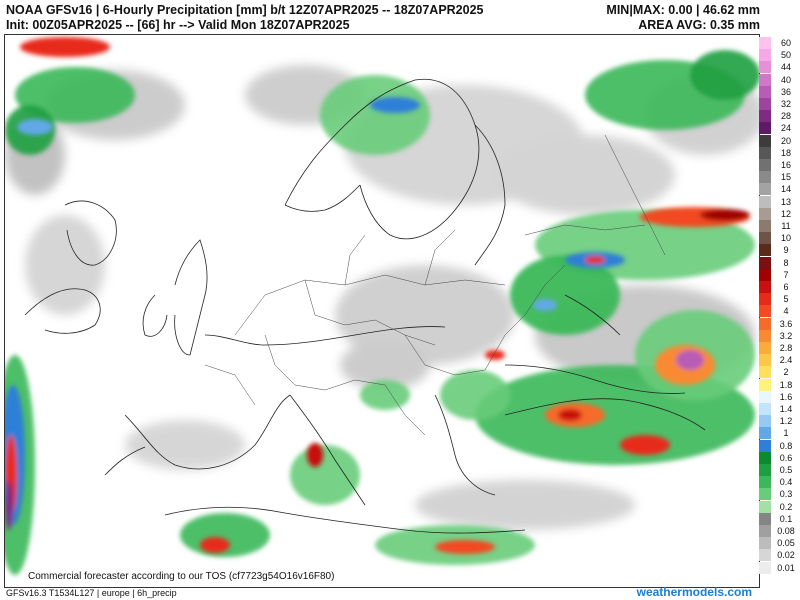 The height and width of the screenshot is (600, 800). I want to click on legend-entry: 13, so click(779, 201).